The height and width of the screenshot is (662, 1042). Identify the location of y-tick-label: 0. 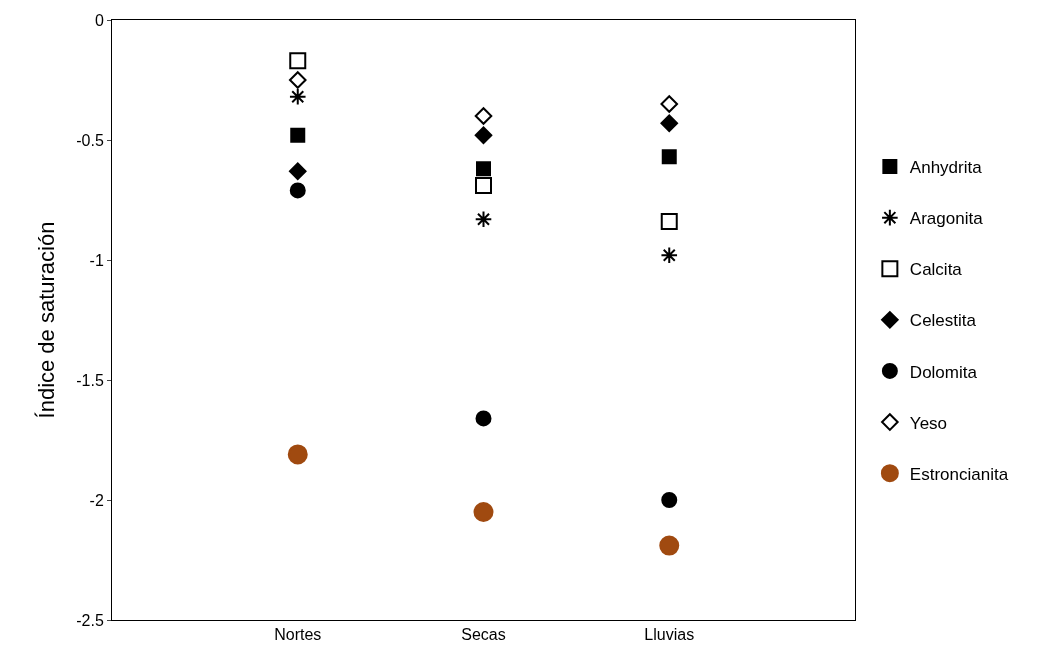
(99, 20).